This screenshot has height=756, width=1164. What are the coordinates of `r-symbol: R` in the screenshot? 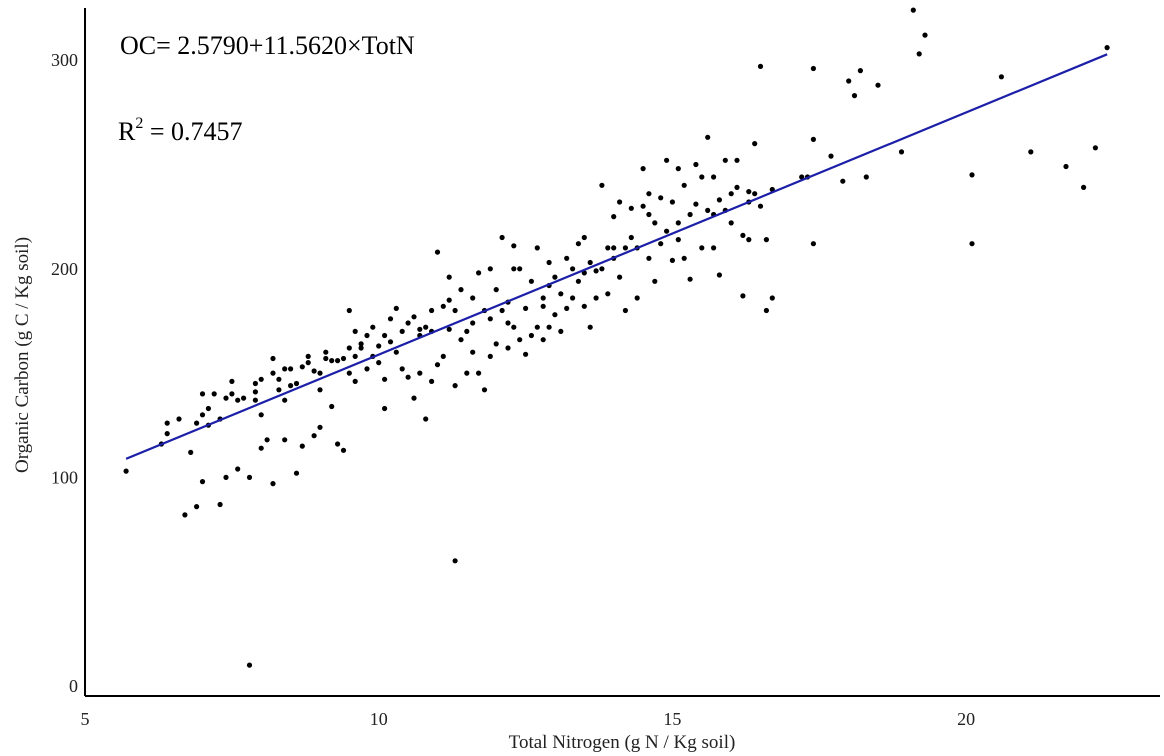 It's located at (127, 131).